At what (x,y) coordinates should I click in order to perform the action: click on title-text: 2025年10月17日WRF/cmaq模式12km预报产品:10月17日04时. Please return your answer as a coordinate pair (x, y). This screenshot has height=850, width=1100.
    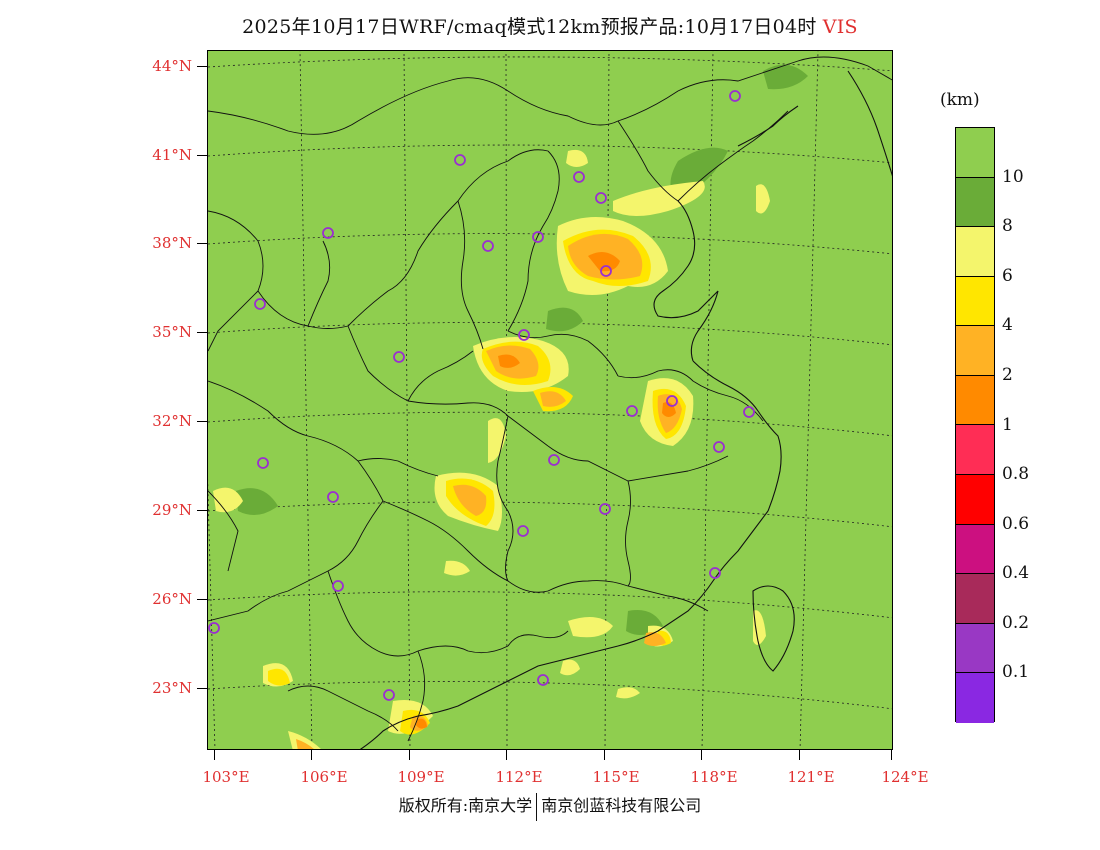
    Looking at the image, I should click on (529, 27).